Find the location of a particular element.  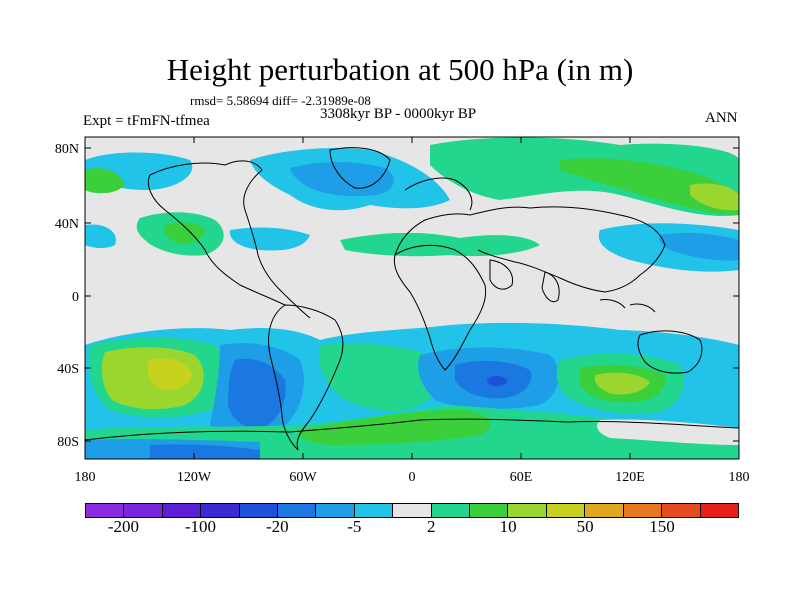

colorbar-label: 150 is located at coordinates (662, 526).